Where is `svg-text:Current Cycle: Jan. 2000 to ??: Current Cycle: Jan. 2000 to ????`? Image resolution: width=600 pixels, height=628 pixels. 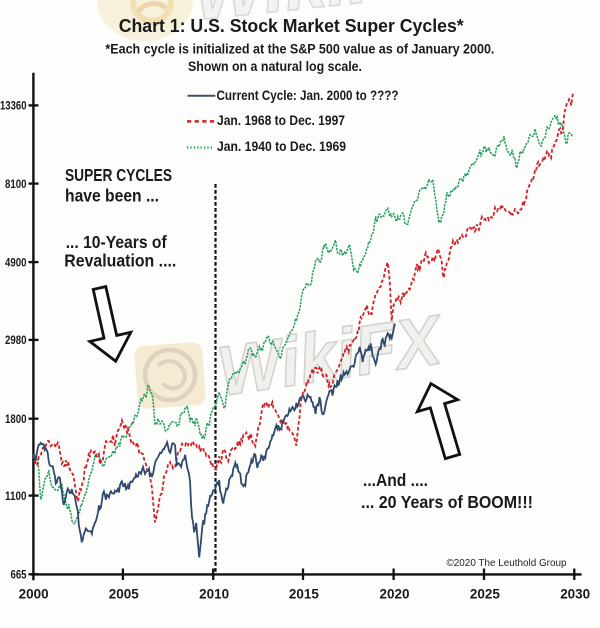
svg-text:Current Cycle: Jan. 2000 to ??: Current Cycle: Jan. 2000 to ???? is located at coordinates (308, 95).